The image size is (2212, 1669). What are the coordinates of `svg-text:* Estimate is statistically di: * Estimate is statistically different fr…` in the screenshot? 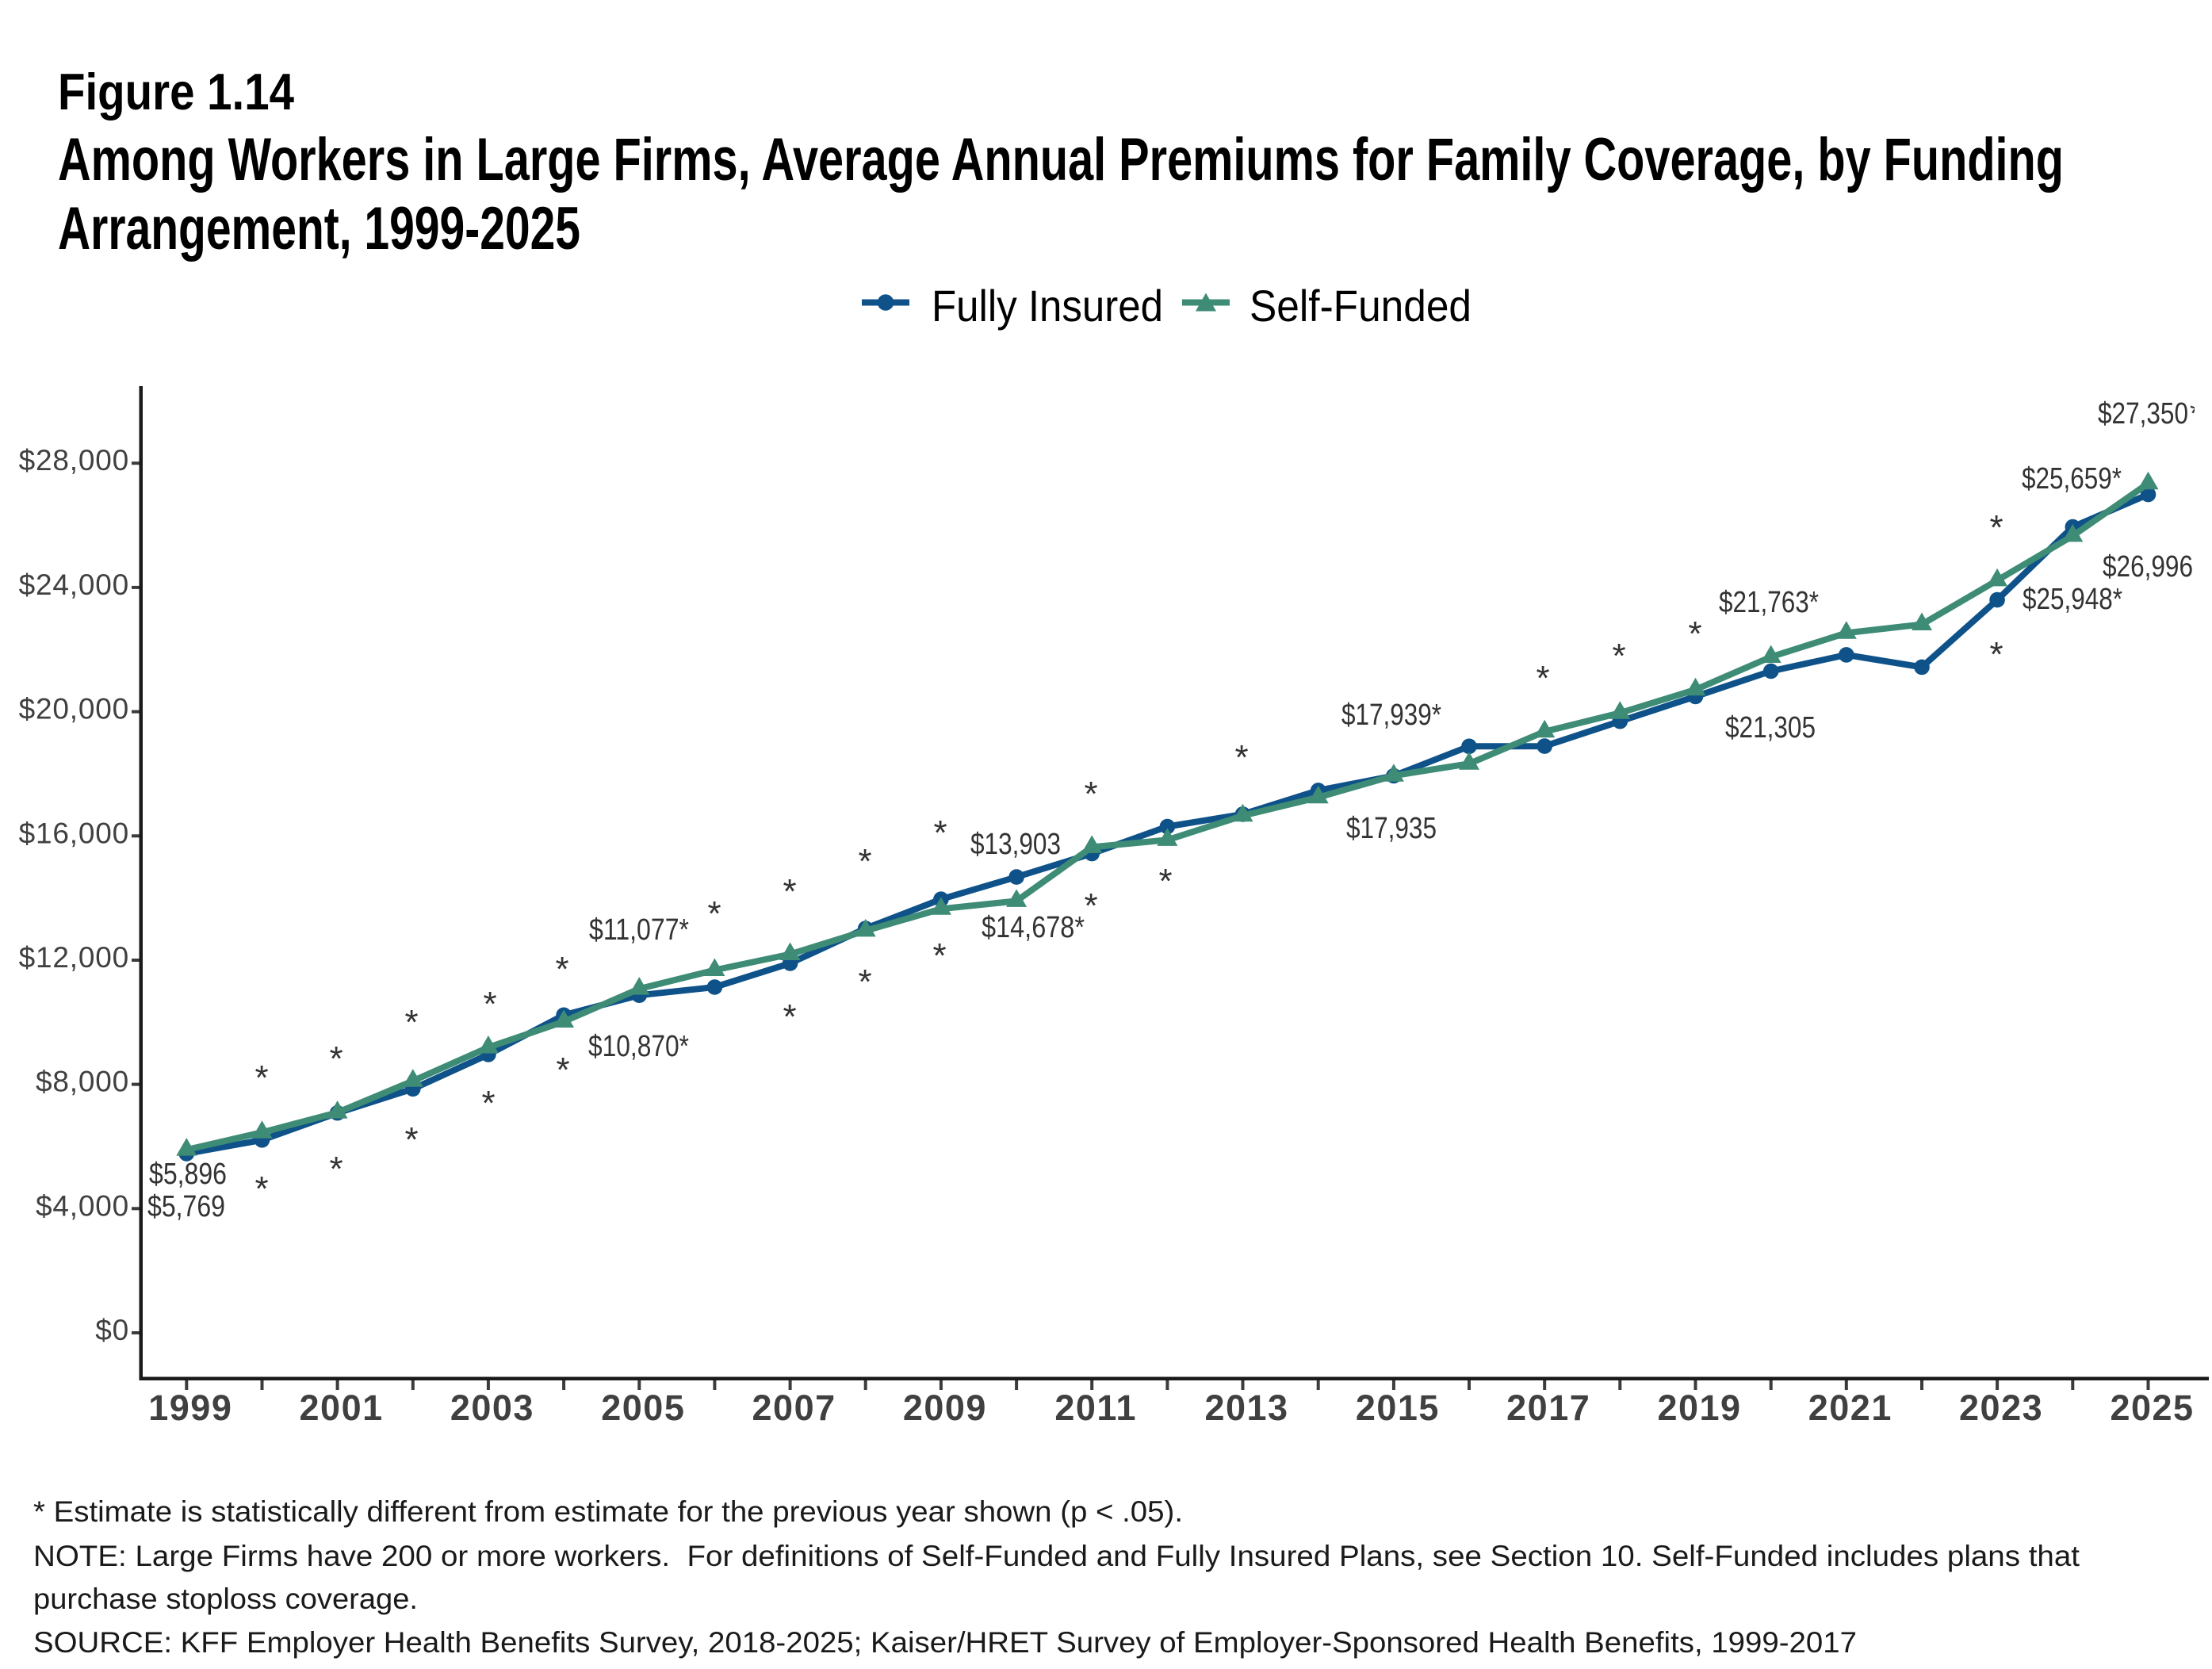 It's located at (608, 1511).